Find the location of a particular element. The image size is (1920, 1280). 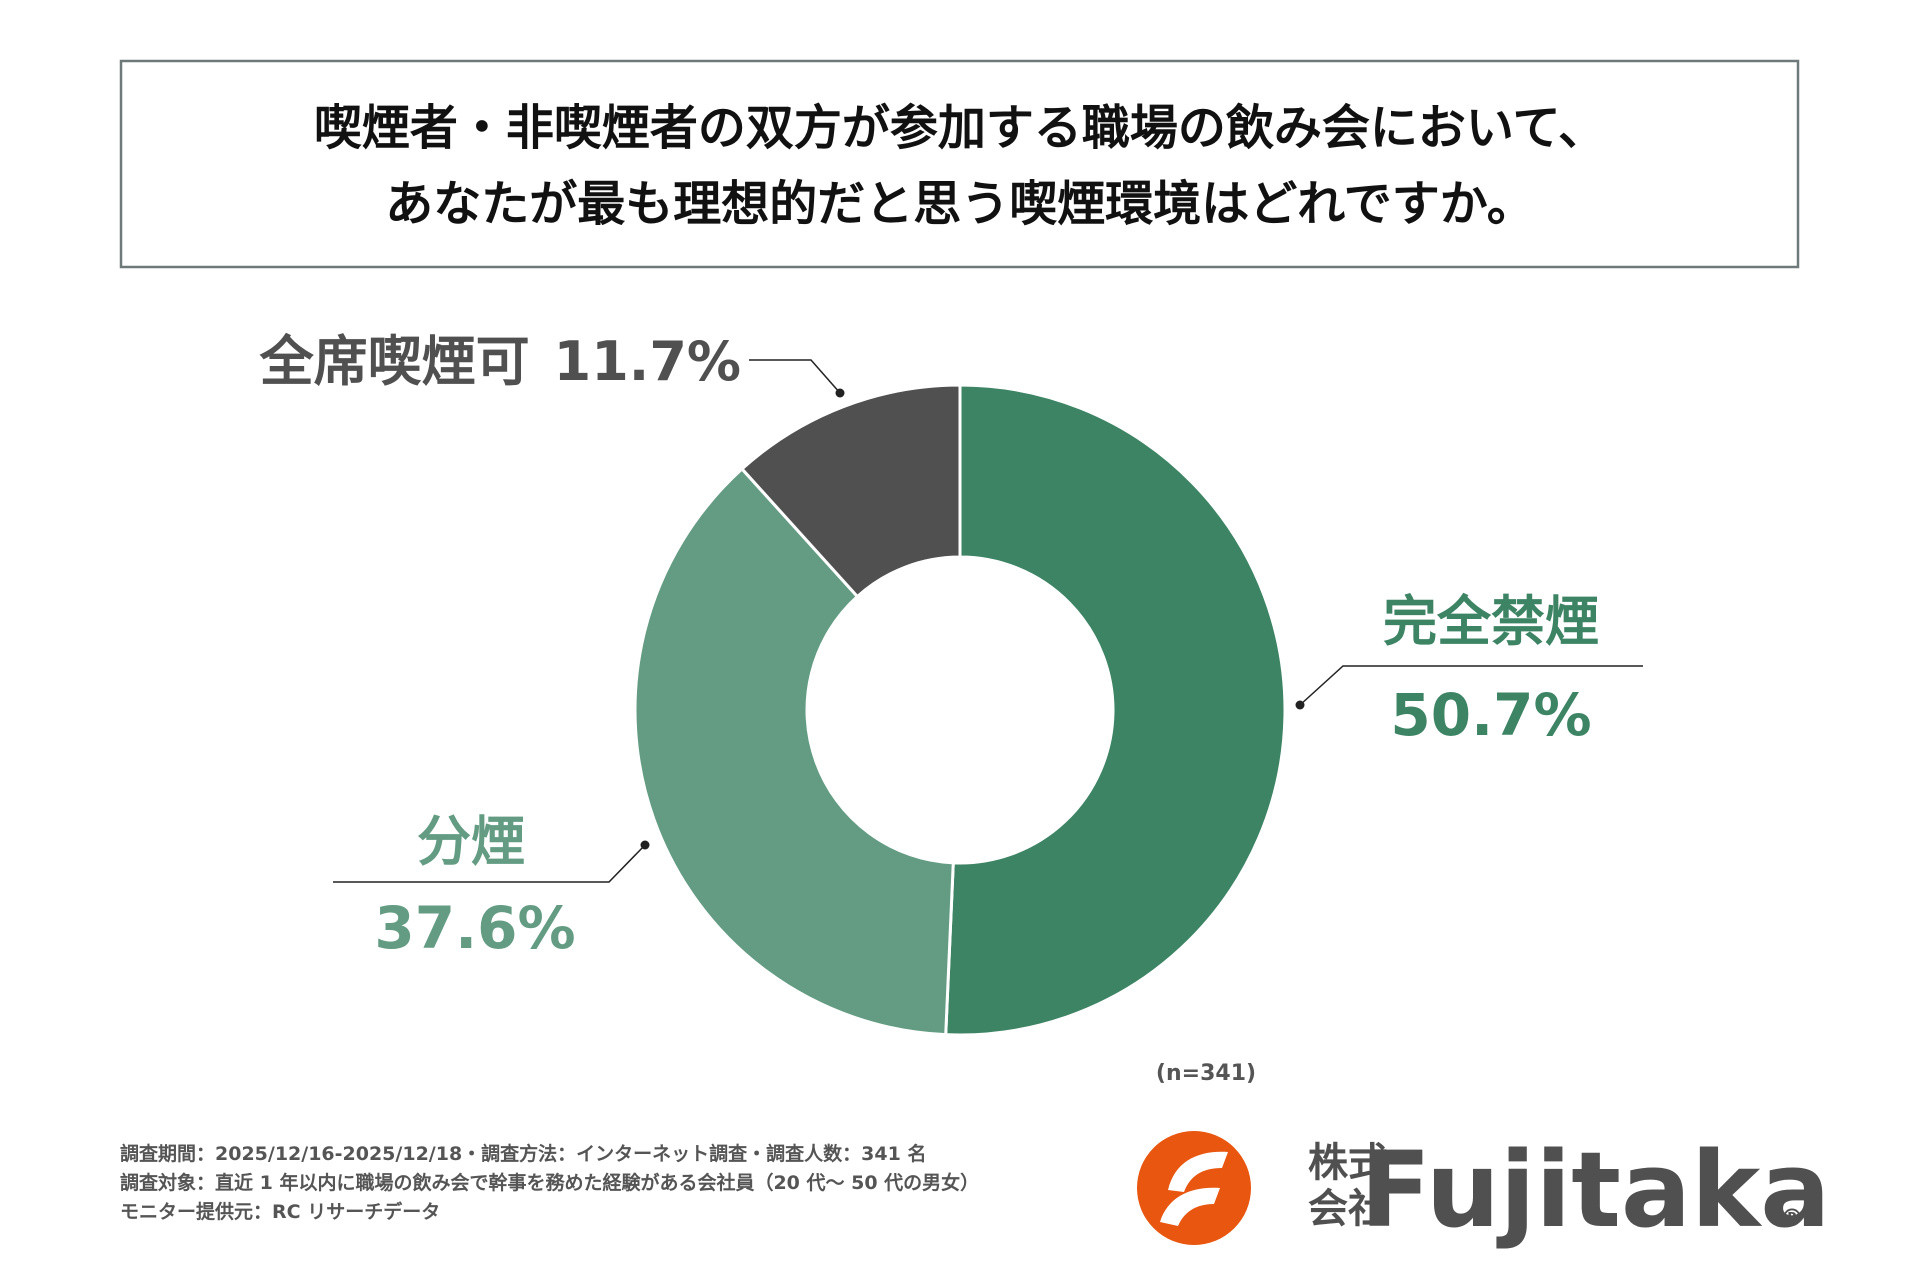

value-label: 50.7% is located at coordinates (1490, 715).